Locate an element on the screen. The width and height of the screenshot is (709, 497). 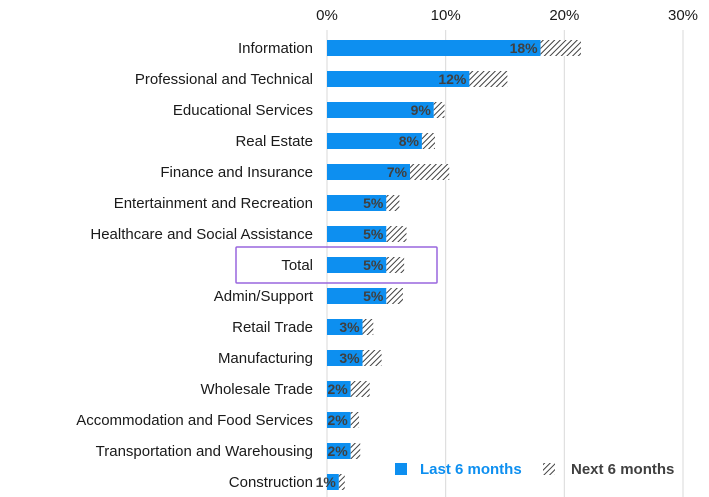
category-label: Retail Trade is located at coordinates (272, 327).